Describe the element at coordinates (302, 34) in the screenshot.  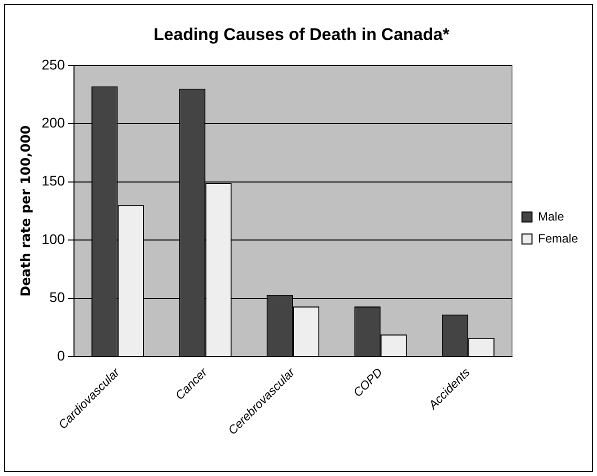
I see `chart-title: Leading Causes of Death in Canada*` at that location.